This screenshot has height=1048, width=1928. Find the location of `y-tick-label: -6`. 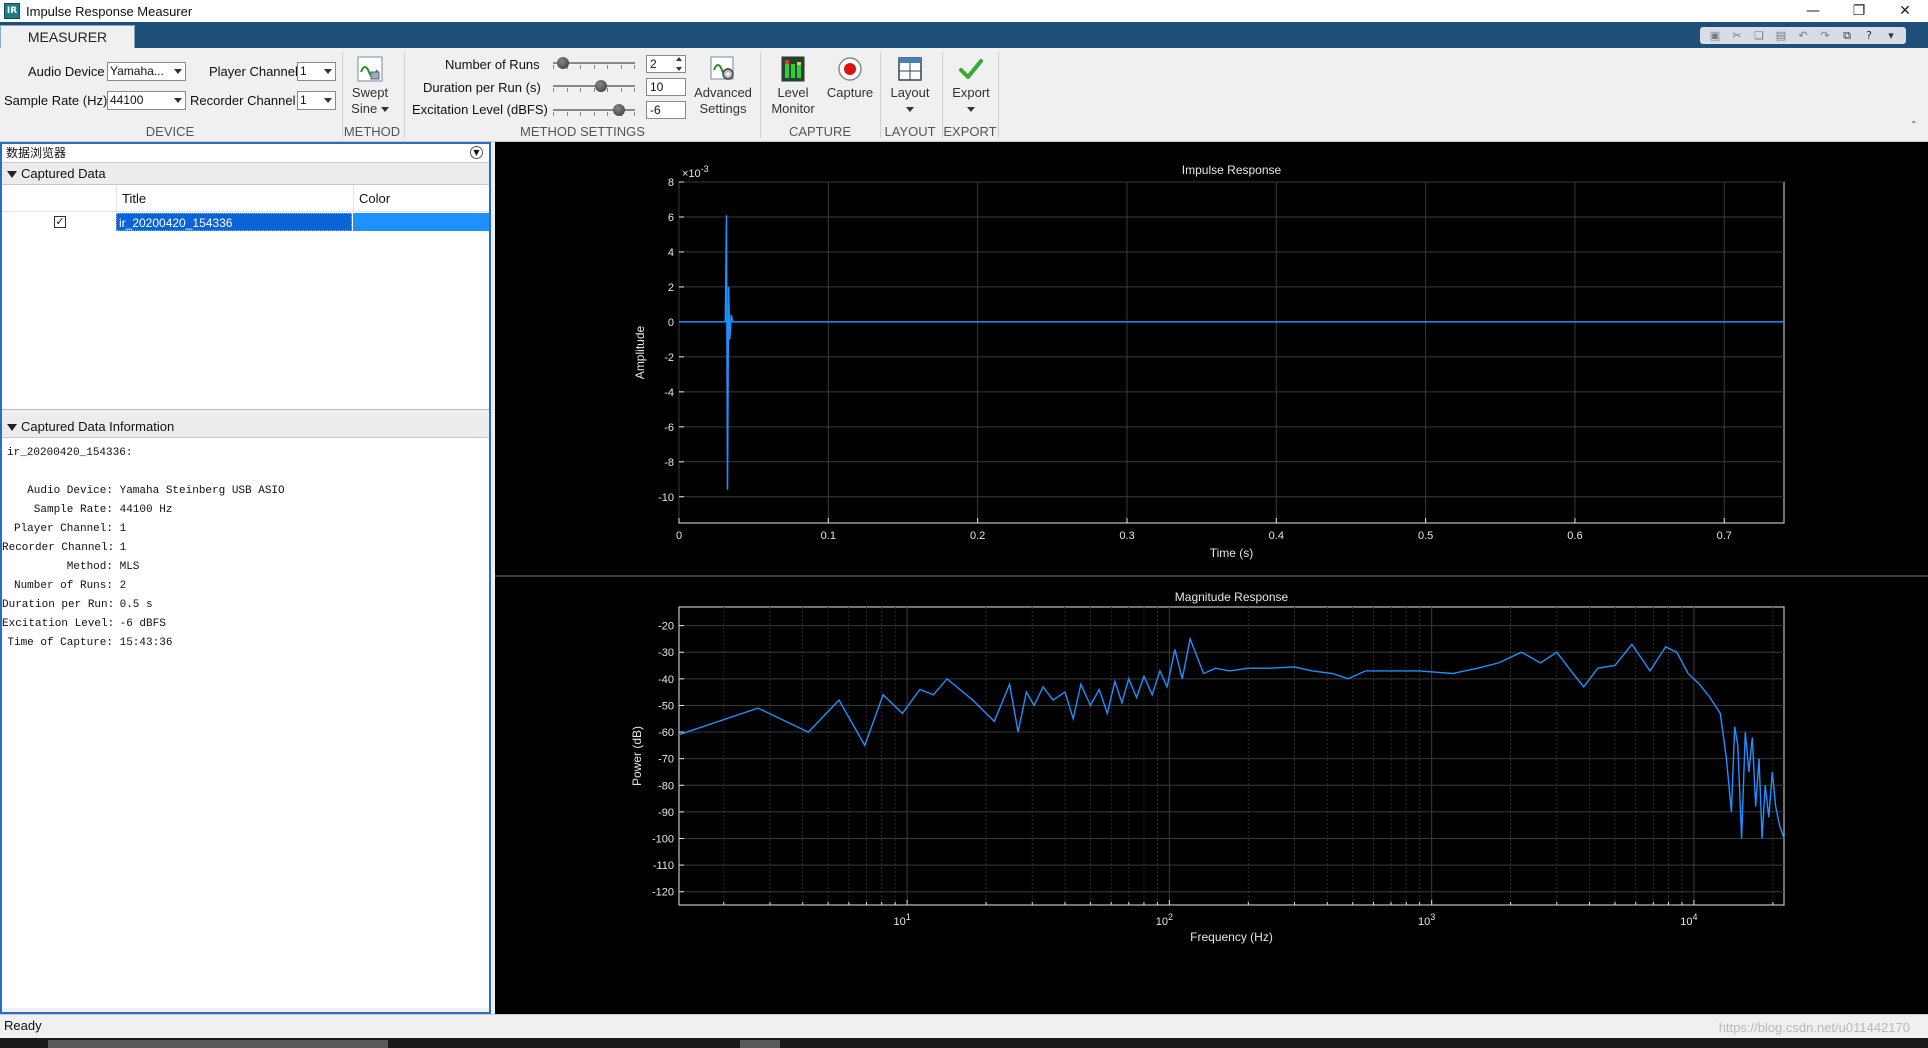

y-tick-label: -6 is located at coordinates (669, 428).